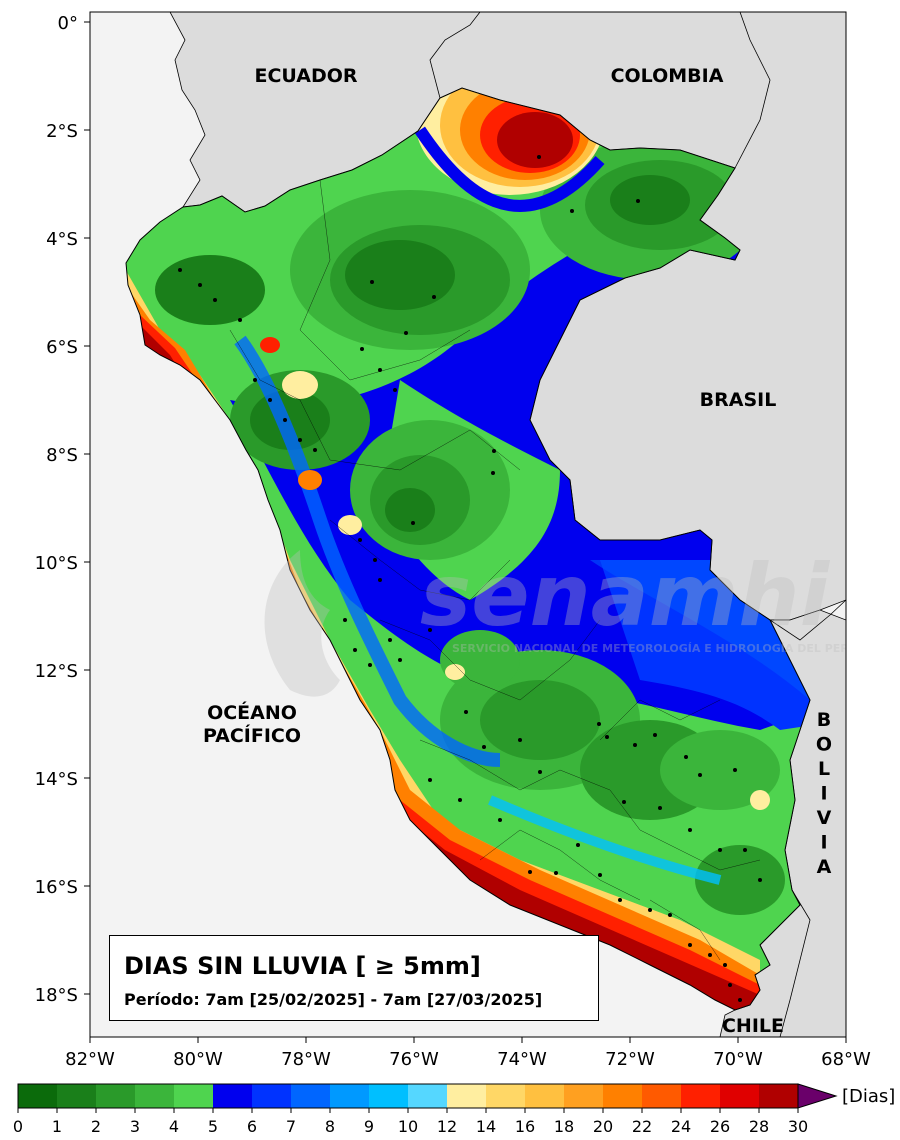 The image size is (900, 1140). I want to click on colorbar-extend-arrow, so click(817, 1096).